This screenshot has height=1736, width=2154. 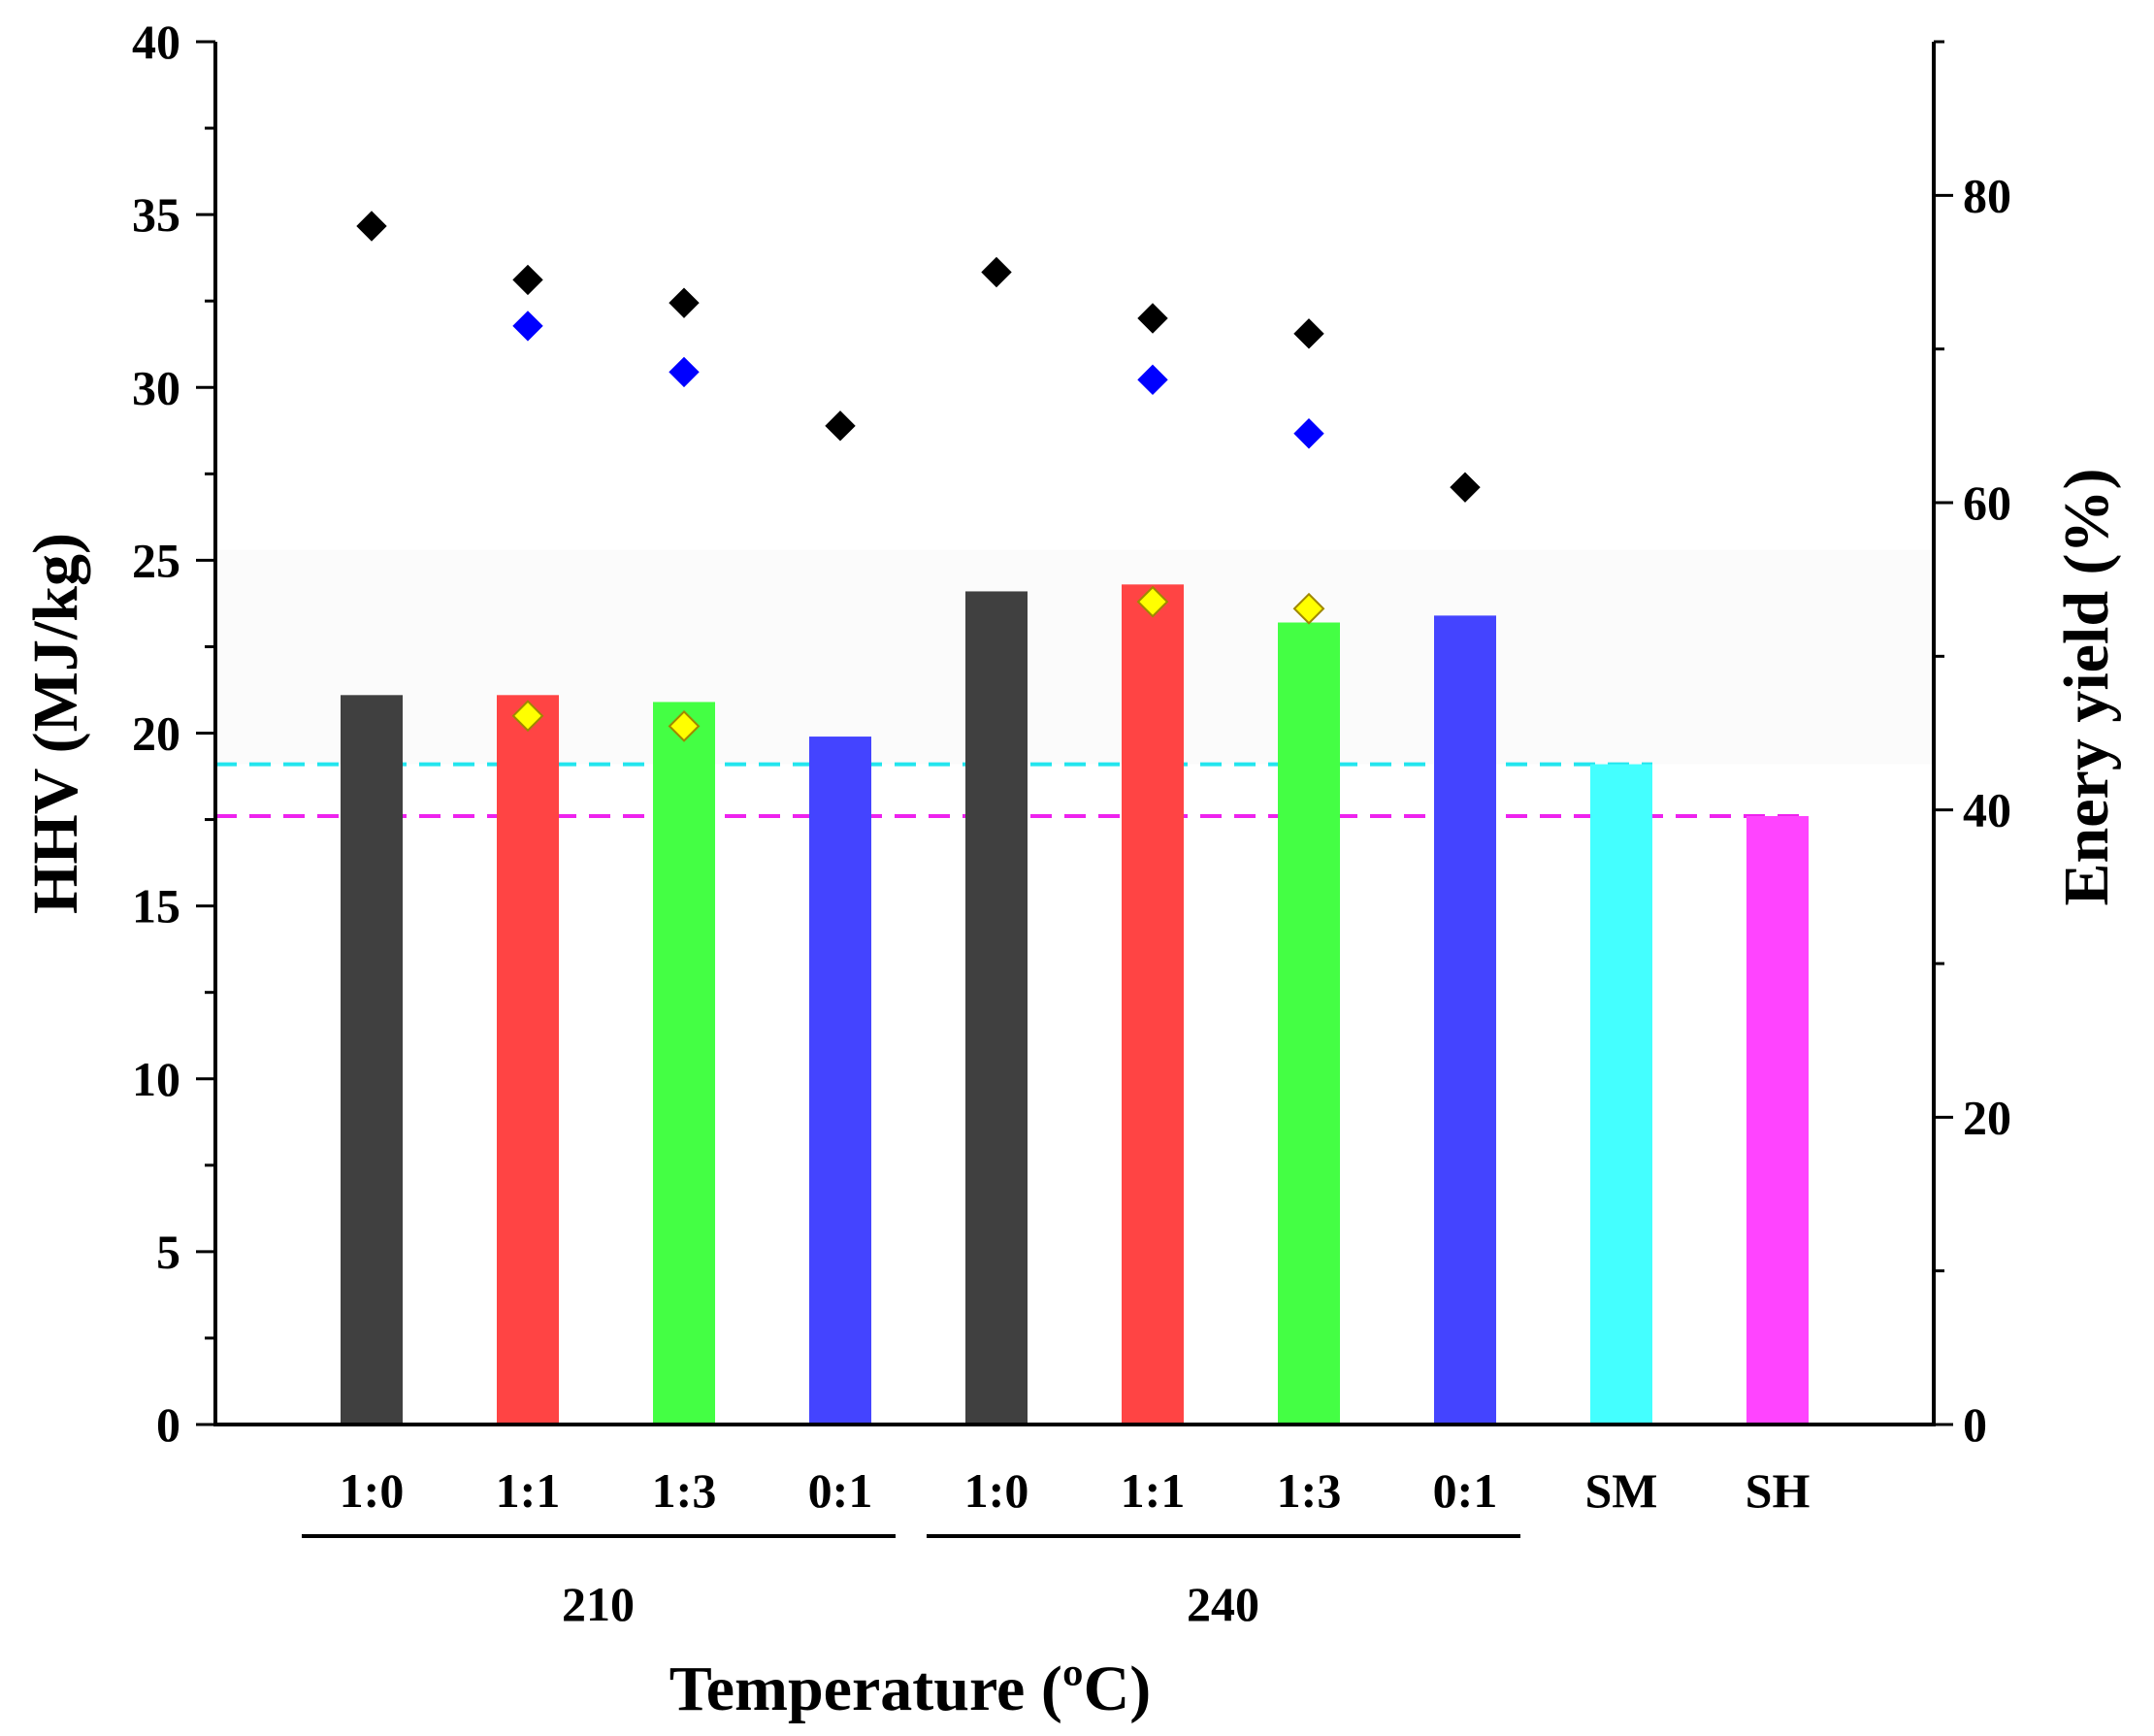 I want to click on left-tick-label: 0, so click(x=168, y=1424).